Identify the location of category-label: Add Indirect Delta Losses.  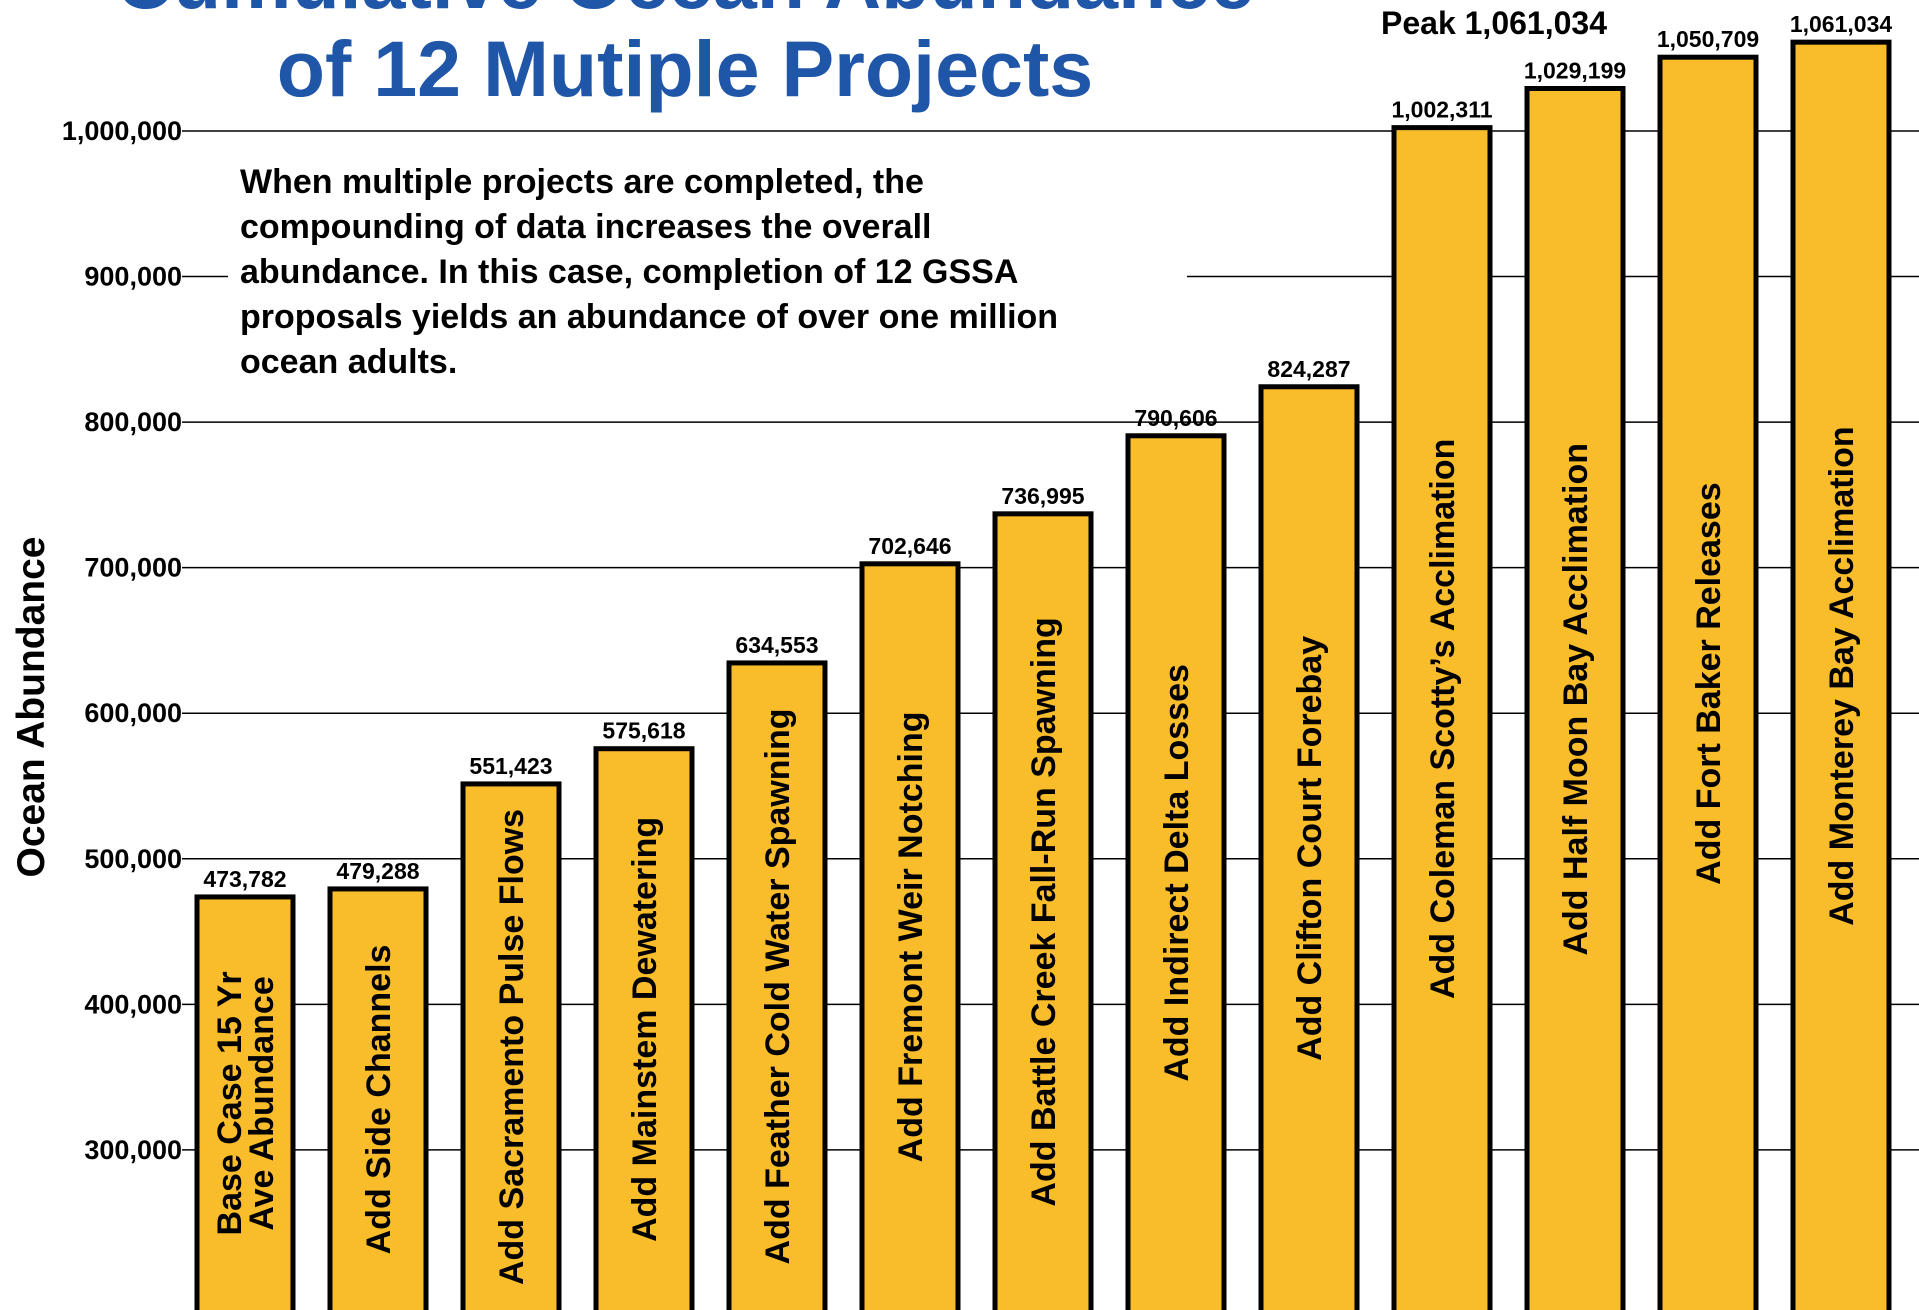
(1177, 873).